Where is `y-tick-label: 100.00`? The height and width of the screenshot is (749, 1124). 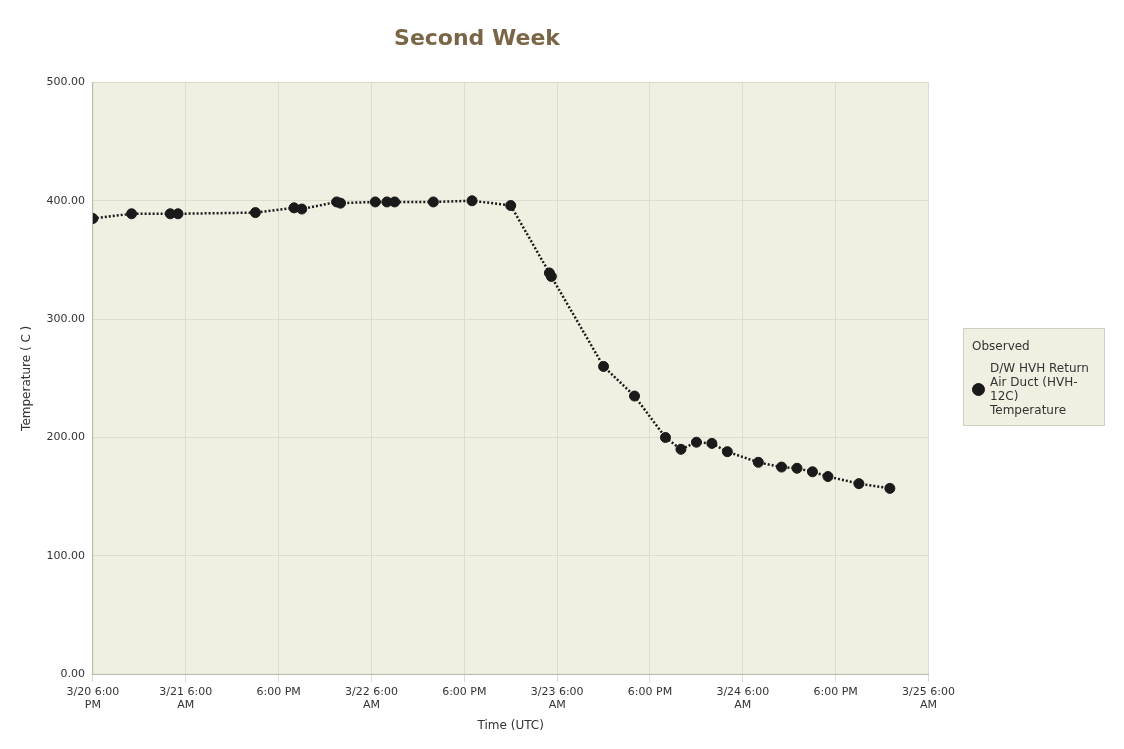 y-tick-label: 100.00 is located at coordinates (65, 555).